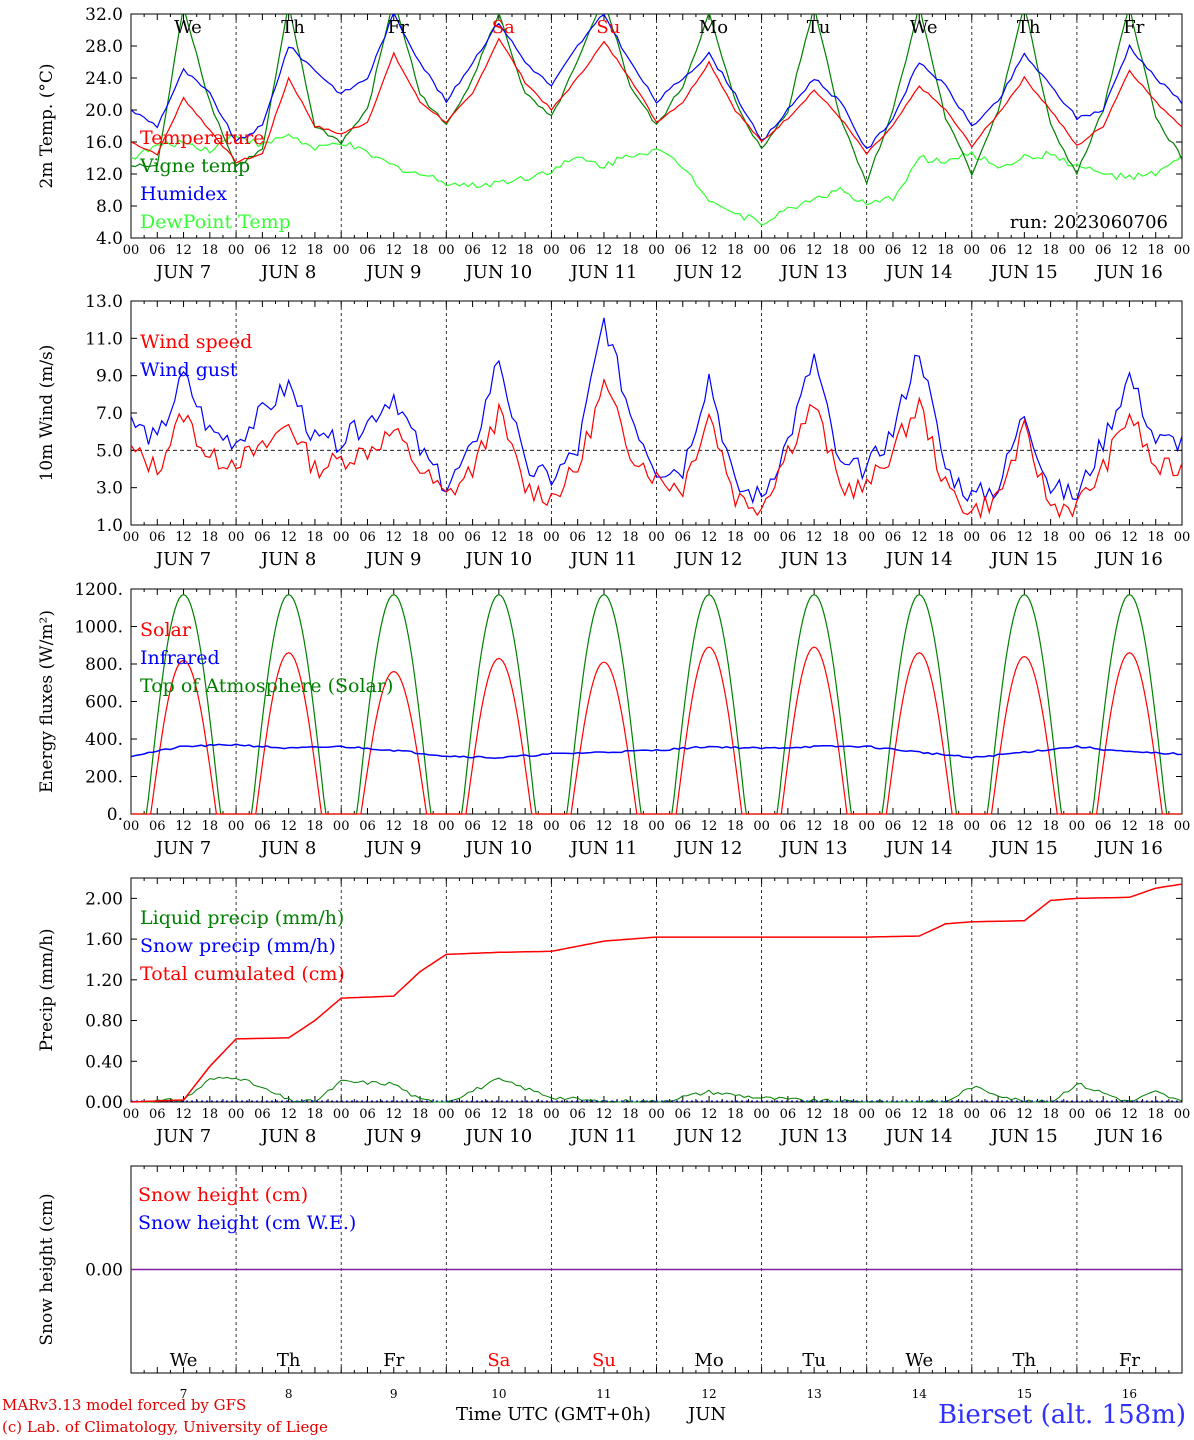 The width and height of the screenshot is (1194, 1440). Describe the element at coordinates (656, 448) in the screenshot. I see `series-wind-speed` at that location.